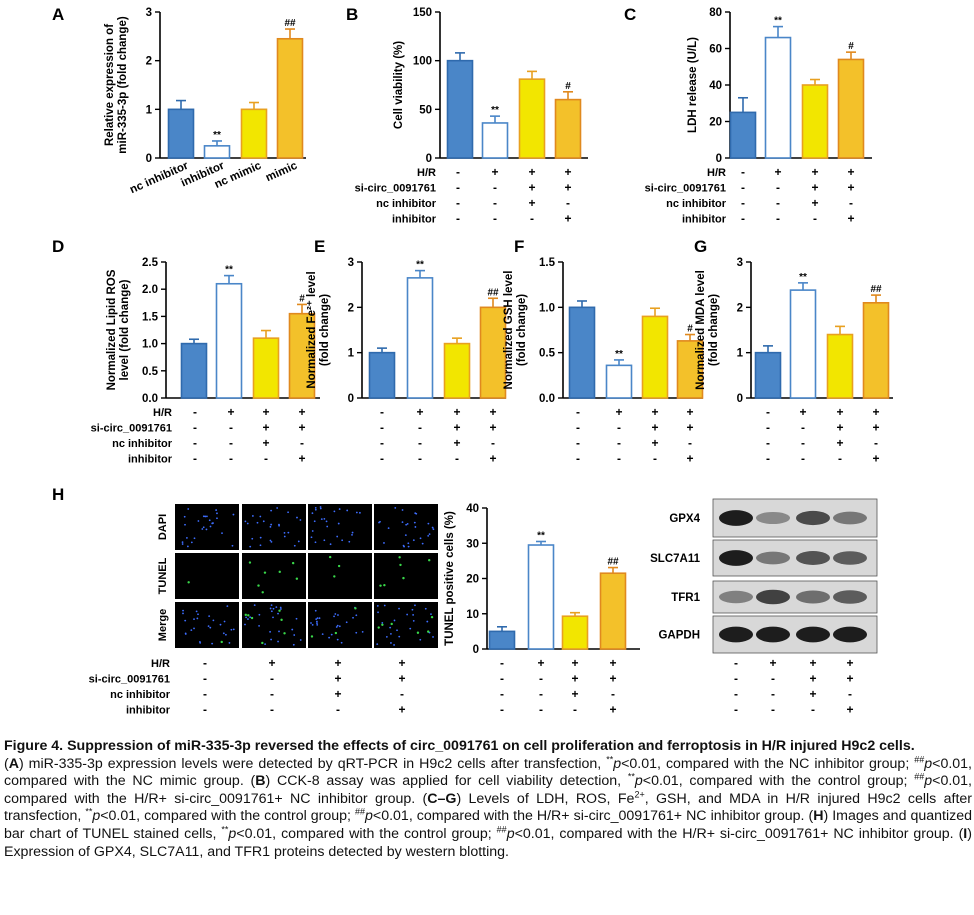 The width and height of the screenshot is (974, 915). Describe the element at coordinates (685, 598) in the screenshot. I see `blot-label: TFR1` at that location.